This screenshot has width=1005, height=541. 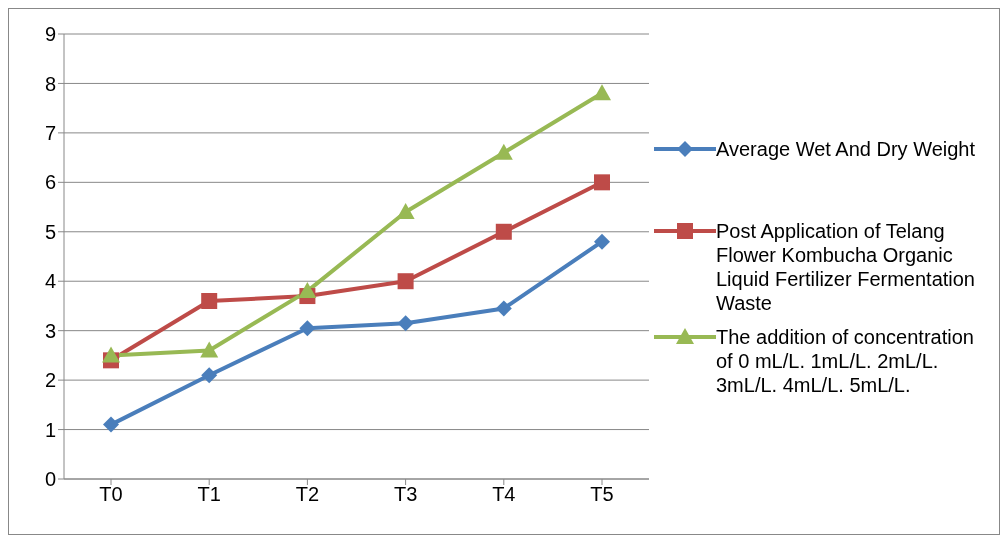 What do you see at coordinates (209, 494) in the screenshot?
I see `x-tick-label: T1` at bounding box center [209, 494].